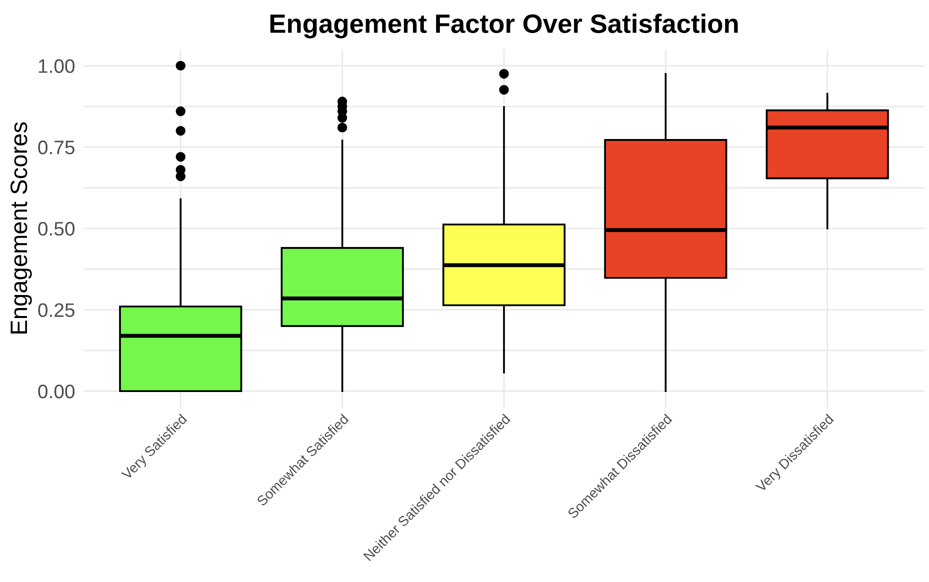  What do you see at coordinates (56, 147) in the screenshot?
I see `y-tick-label: 0.75` at bounding box center [56, 147].